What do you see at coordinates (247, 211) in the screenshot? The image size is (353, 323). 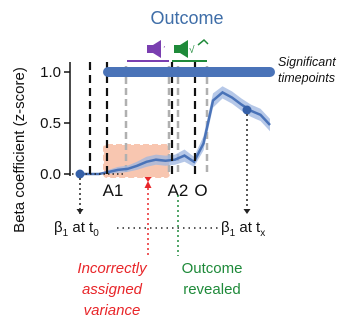 I see `tx-arrow-head` at bounding box center [247, 211].